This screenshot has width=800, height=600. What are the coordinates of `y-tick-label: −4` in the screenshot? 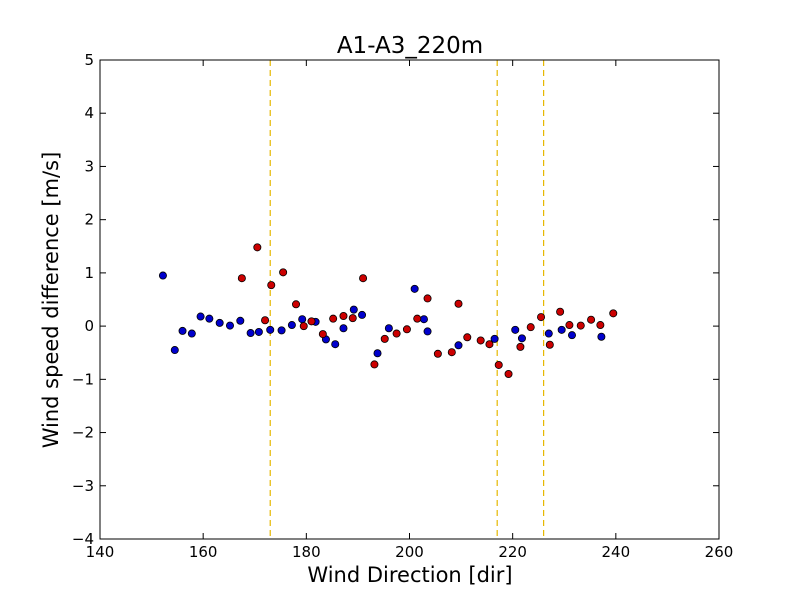 It's located at (83, 539).